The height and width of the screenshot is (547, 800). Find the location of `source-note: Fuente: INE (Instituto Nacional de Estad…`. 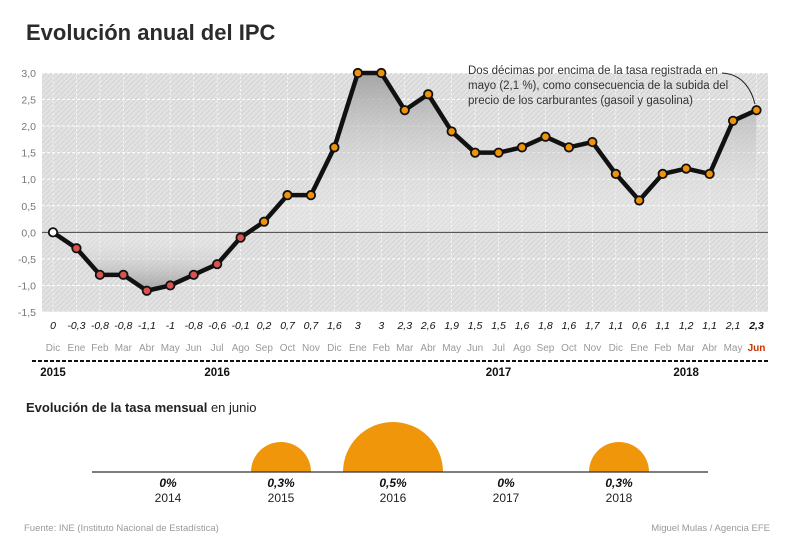

source-note: Fuente: INE (Instituto Nacional de Estad… is located at coordinates (121, 528).